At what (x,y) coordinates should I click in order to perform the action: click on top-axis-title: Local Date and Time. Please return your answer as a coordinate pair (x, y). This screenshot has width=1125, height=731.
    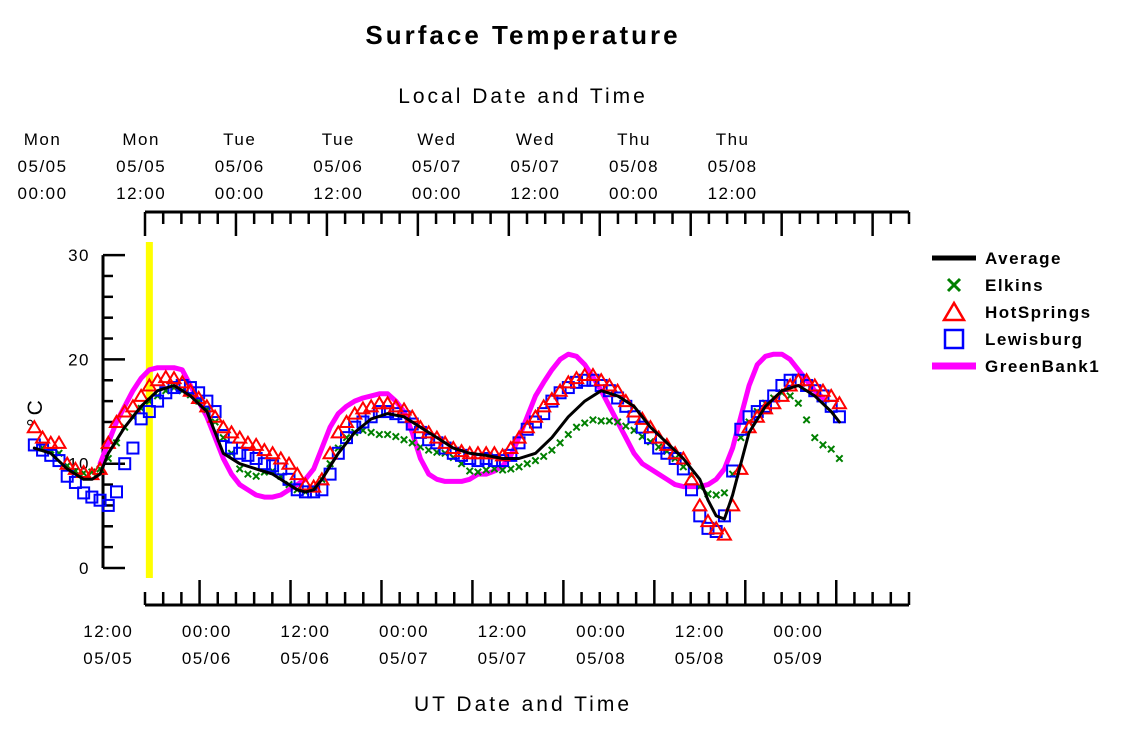
    Looking at the image, I should click on (523, 96).